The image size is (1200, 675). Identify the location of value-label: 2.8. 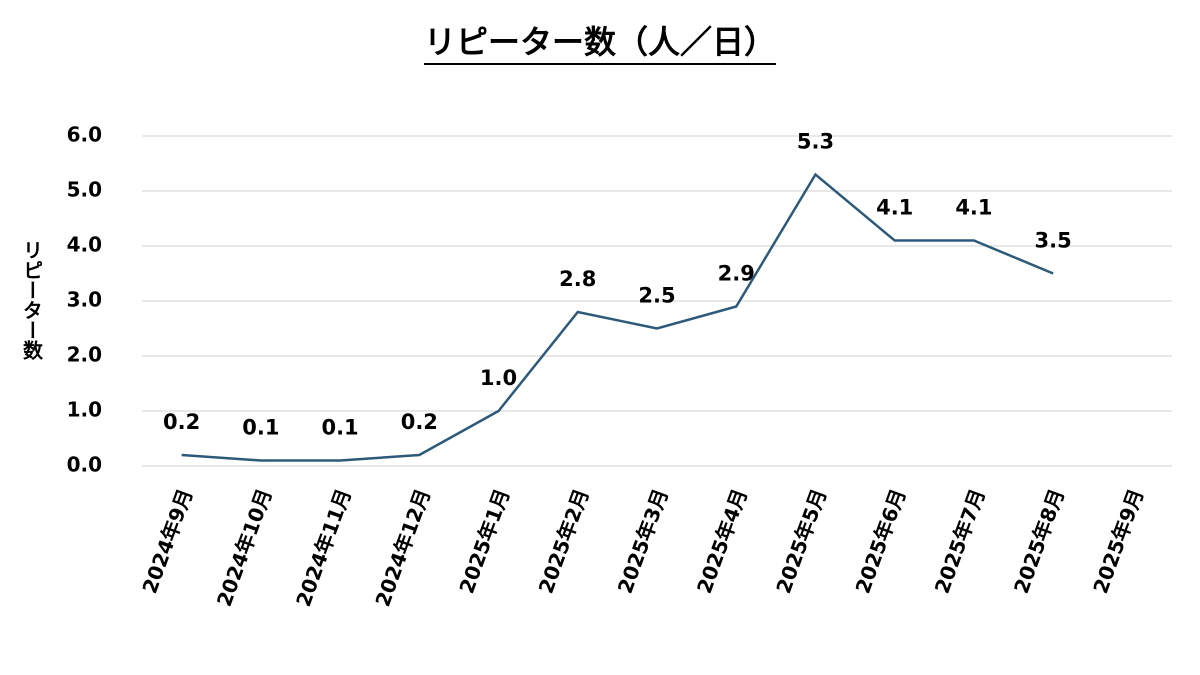
(577, 279).